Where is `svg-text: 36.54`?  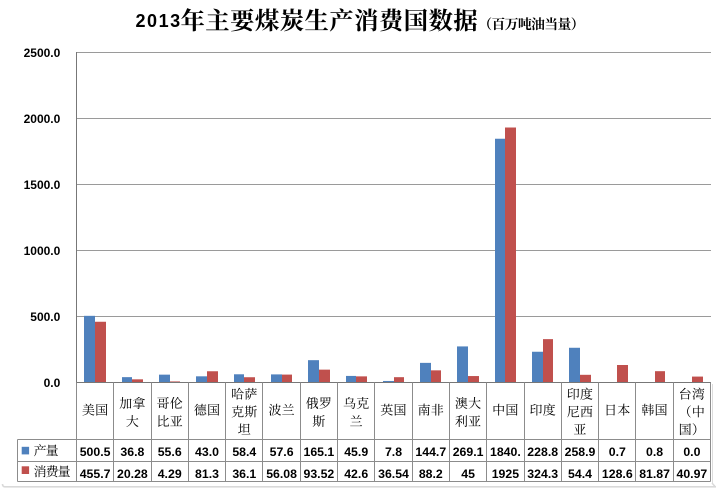 svg-text: 36.54 is located at coordinates (393, 474).